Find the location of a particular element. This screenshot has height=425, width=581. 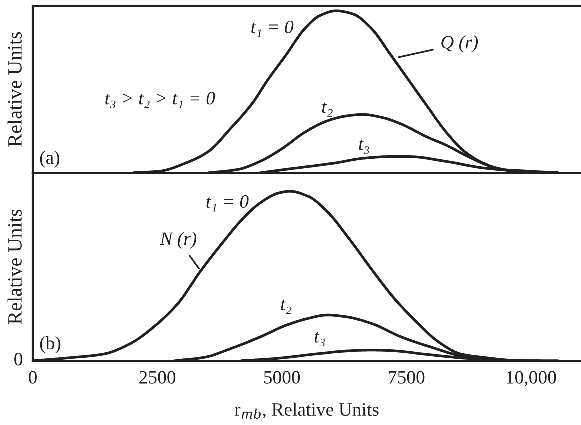

annotation: N (r) is located at coordinates (178, 241).